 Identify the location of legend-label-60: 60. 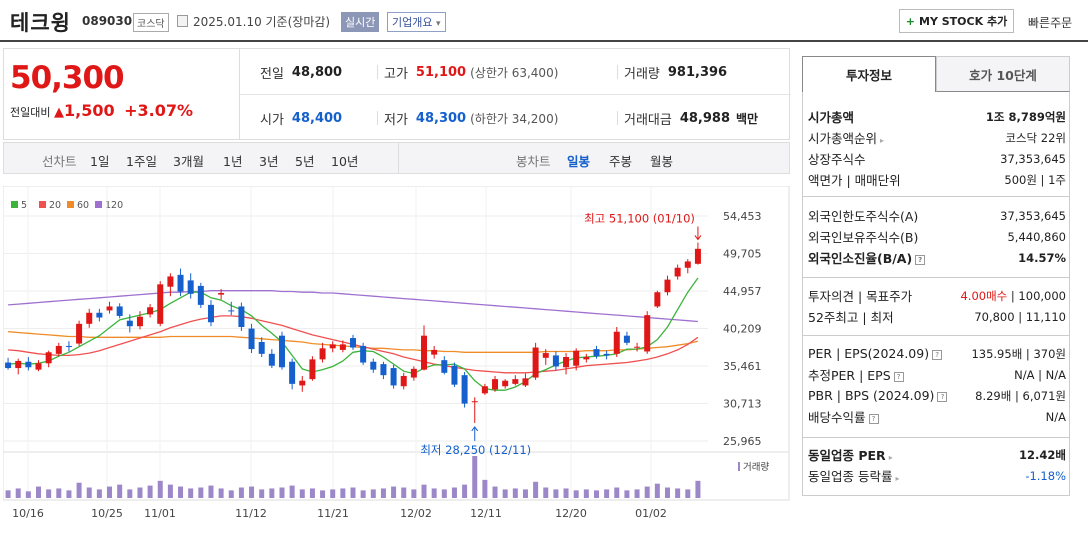
(83, 205).